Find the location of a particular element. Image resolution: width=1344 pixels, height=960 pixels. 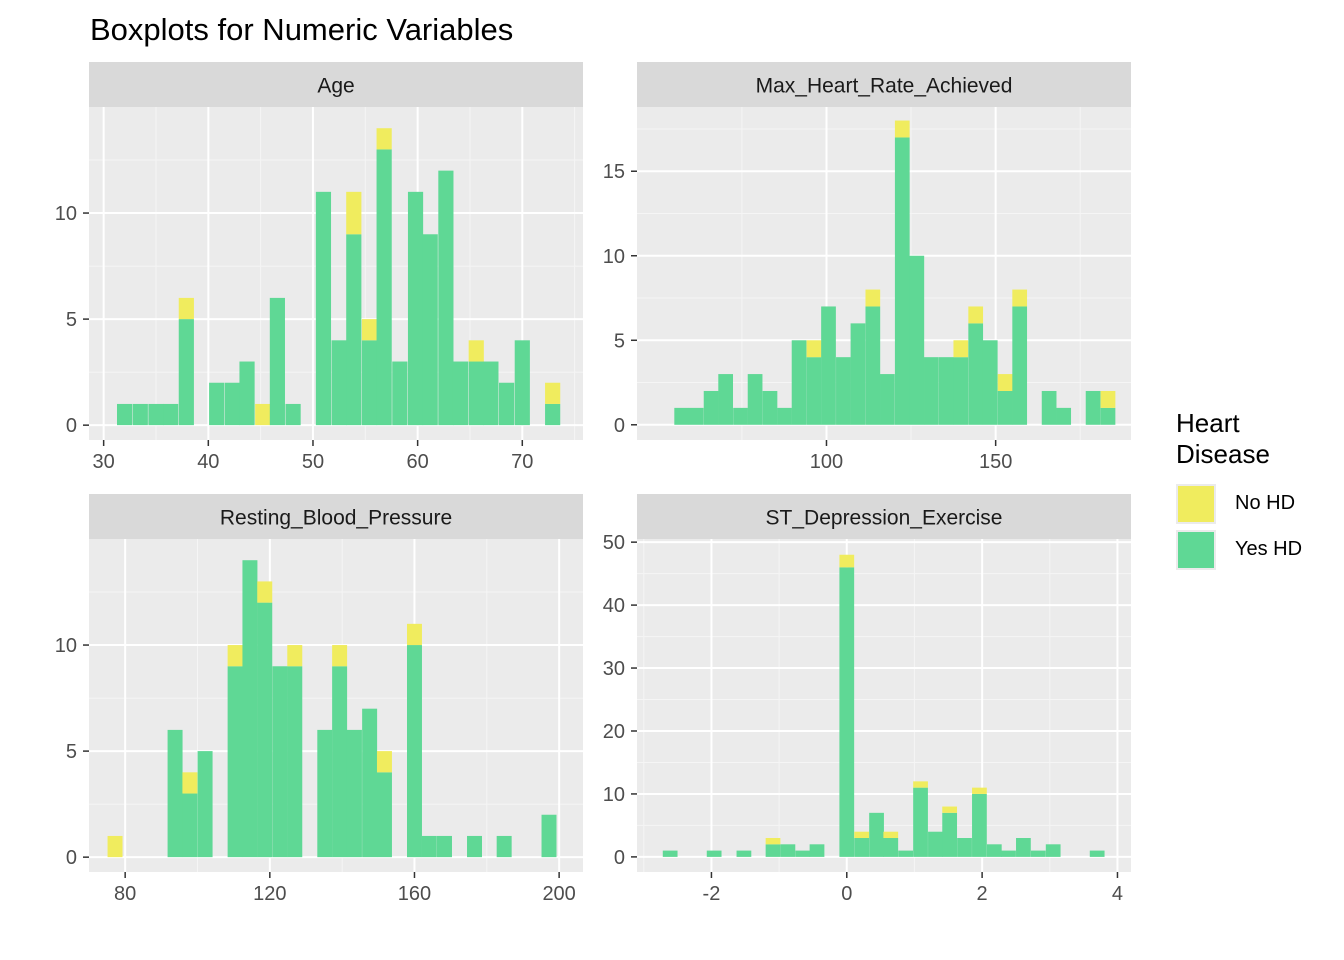

x-tick-label: 80 is located at coordinates (125, 894).